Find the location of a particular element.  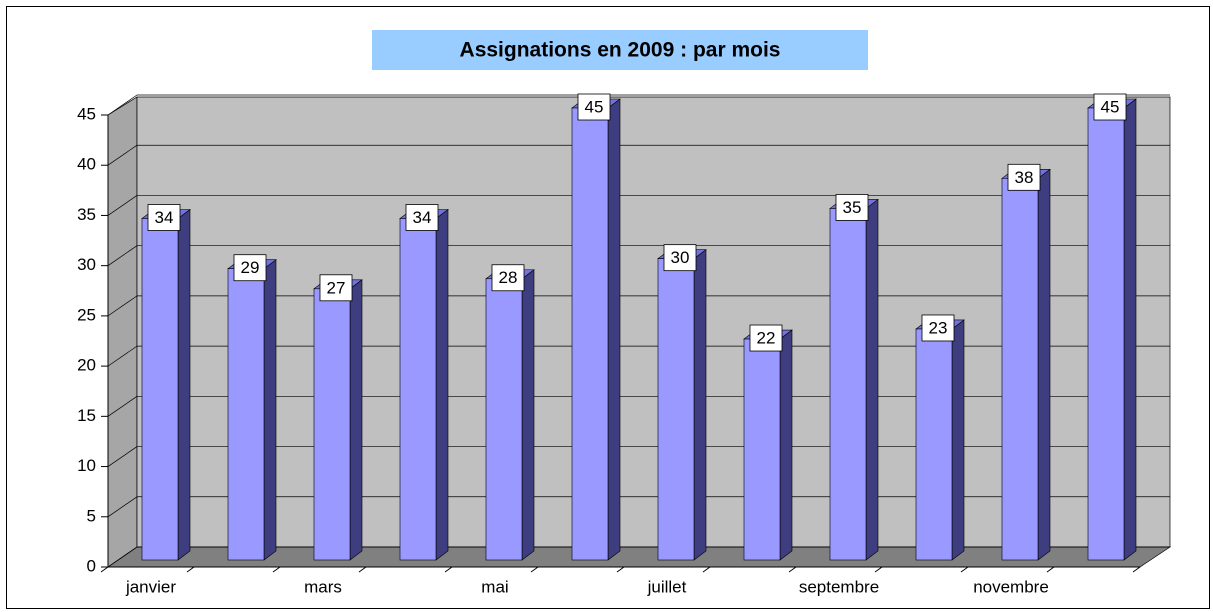

y-tick-label: 45 is located at coordinates (86, 113).